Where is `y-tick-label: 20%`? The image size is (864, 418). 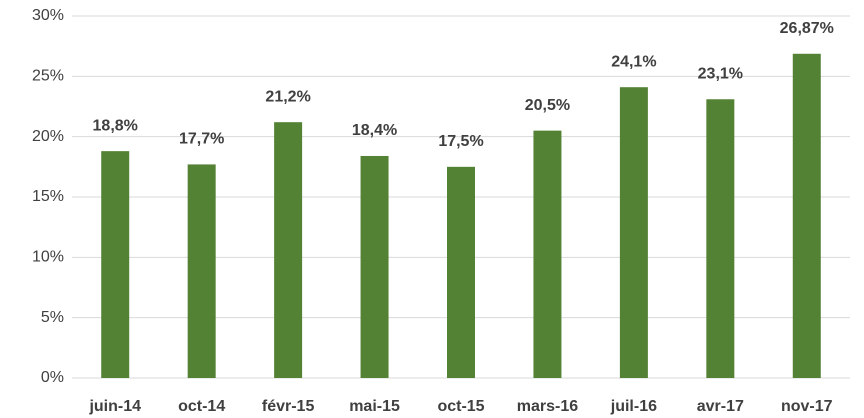 y-tick-label: 20% is located at coordinates (48, 136).